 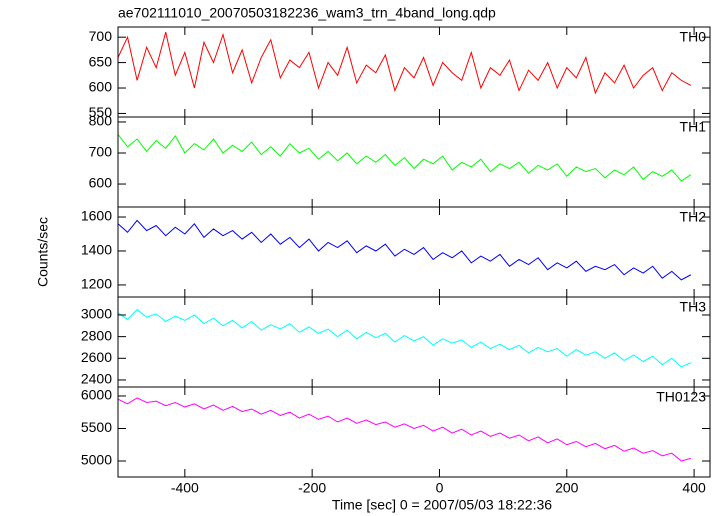 What do you see at coordinates (681, 397) in the screenshot?
I see `series-label: TH0123` at bounding box center [681, 397].